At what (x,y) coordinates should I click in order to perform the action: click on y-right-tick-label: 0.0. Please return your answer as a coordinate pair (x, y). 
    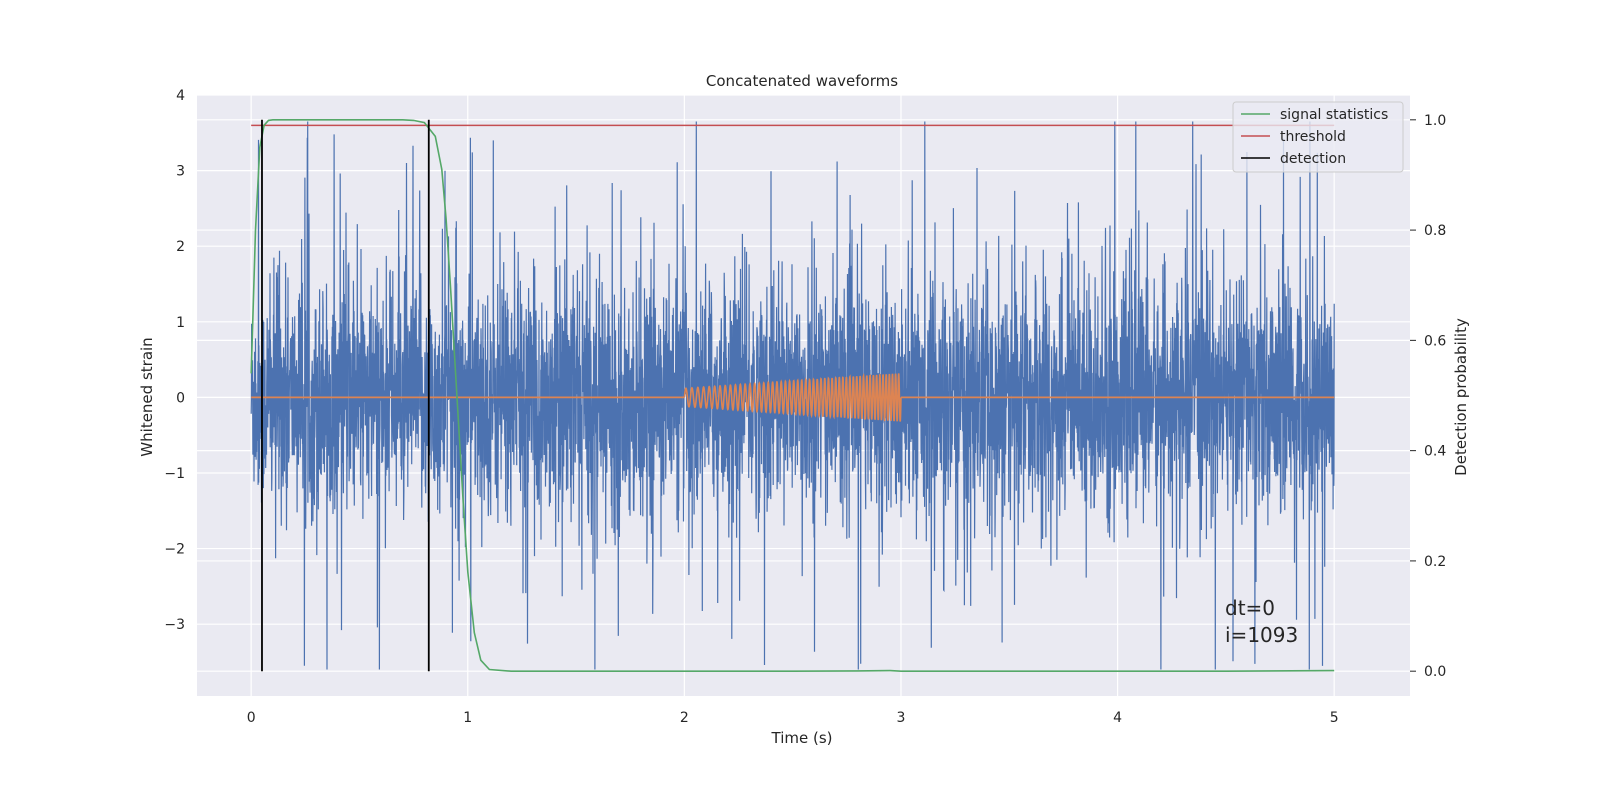
    Looking at the image, I should click on (1435, 672).